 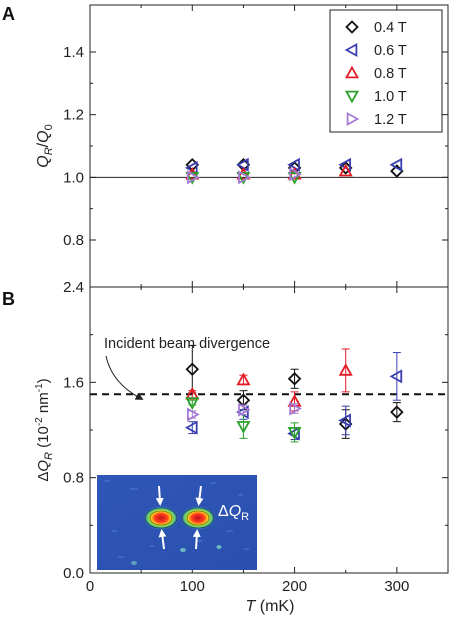 I want to click on panel-label-b: B, so click(x=8, y=299).